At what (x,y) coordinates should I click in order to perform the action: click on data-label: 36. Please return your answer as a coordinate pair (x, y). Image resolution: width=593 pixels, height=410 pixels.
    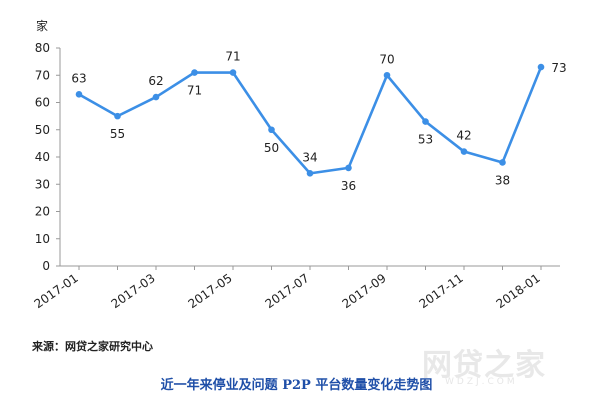
    Looking at the image, I should click on (348, 186).